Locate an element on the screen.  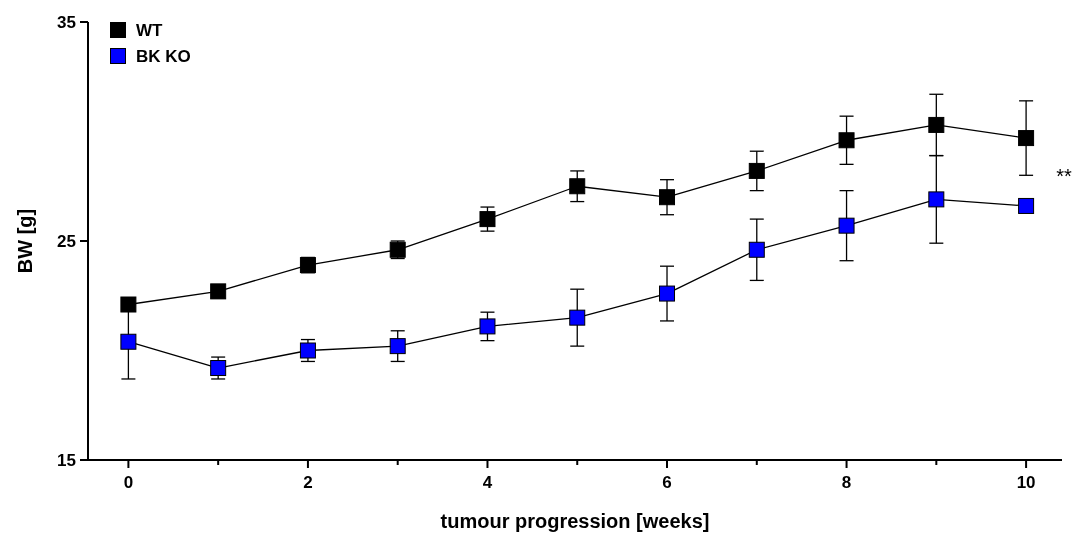
y-tick-label: 15 is located at coordinates (66, 460).